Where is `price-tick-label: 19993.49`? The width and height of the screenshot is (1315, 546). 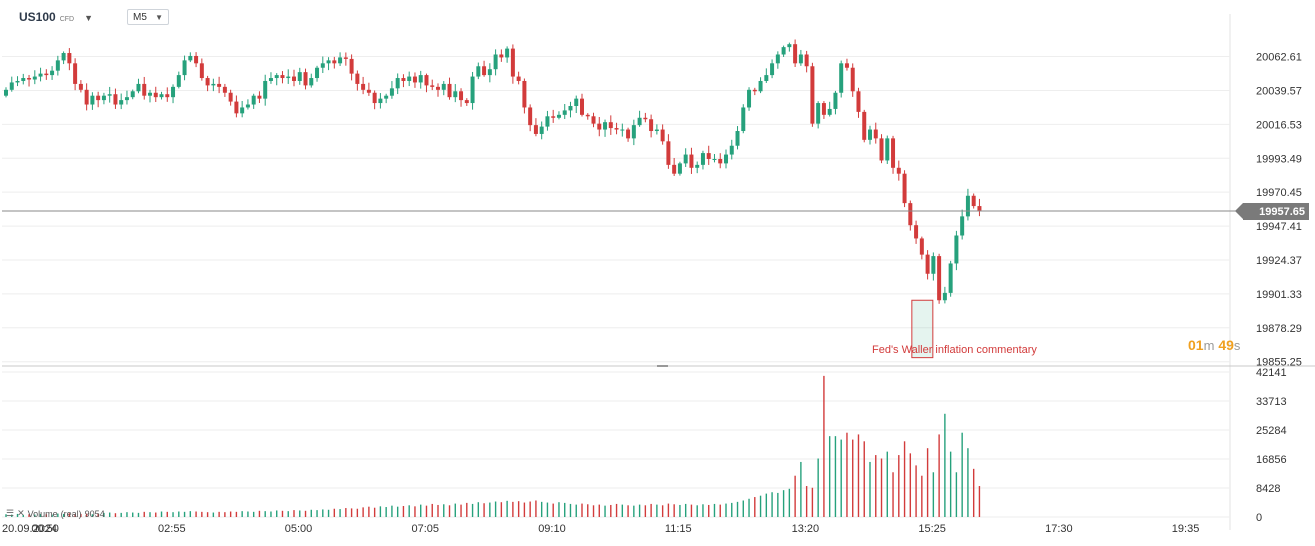 price-tick-label: 19993.49 is located at coordinates (1279, 159).